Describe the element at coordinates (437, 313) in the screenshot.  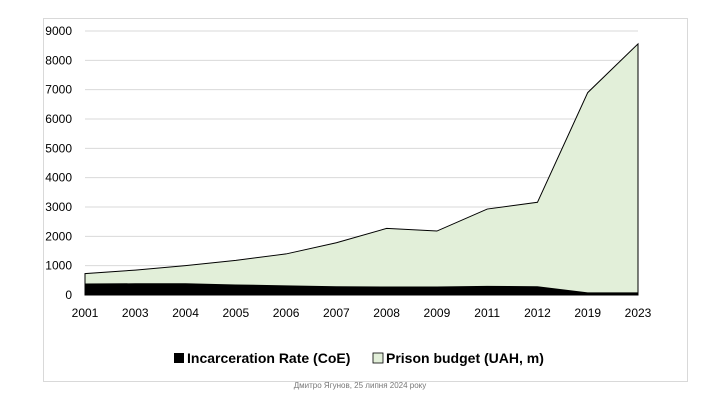
I see `x-tick-label: 2009` at that location.